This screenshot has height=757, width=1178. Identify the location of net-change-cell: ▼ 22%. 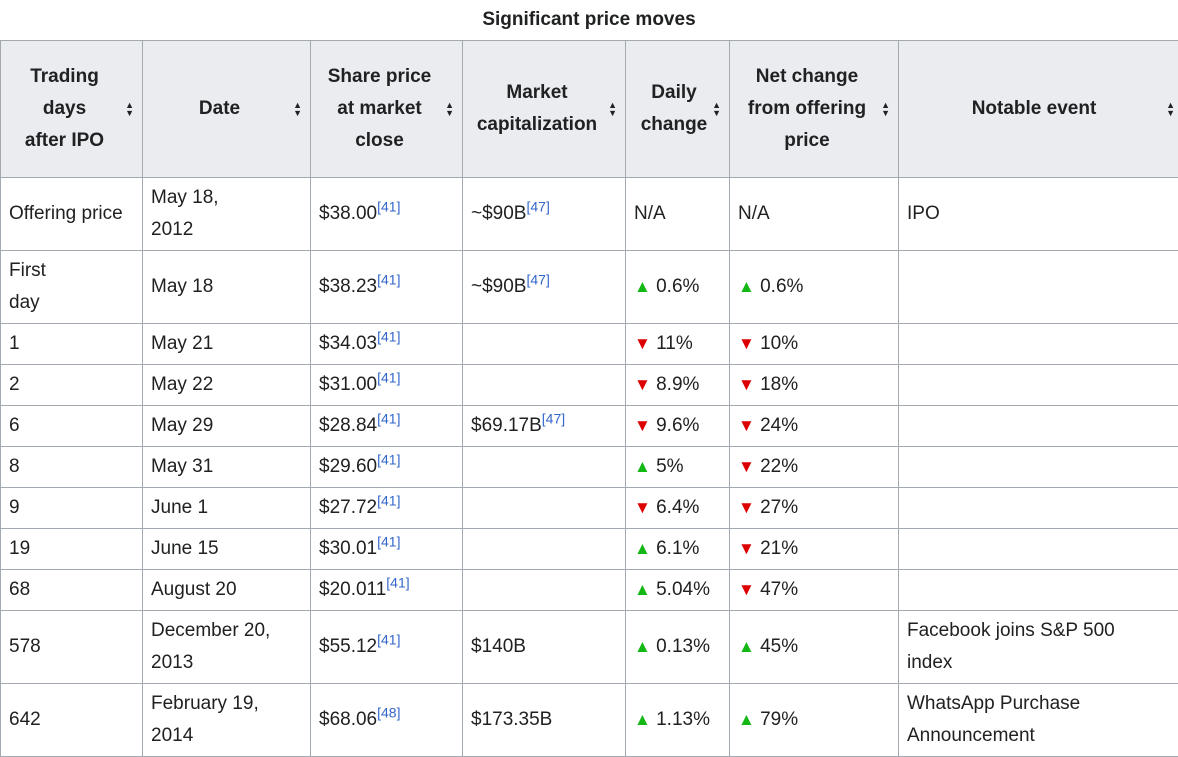
(814, 467).